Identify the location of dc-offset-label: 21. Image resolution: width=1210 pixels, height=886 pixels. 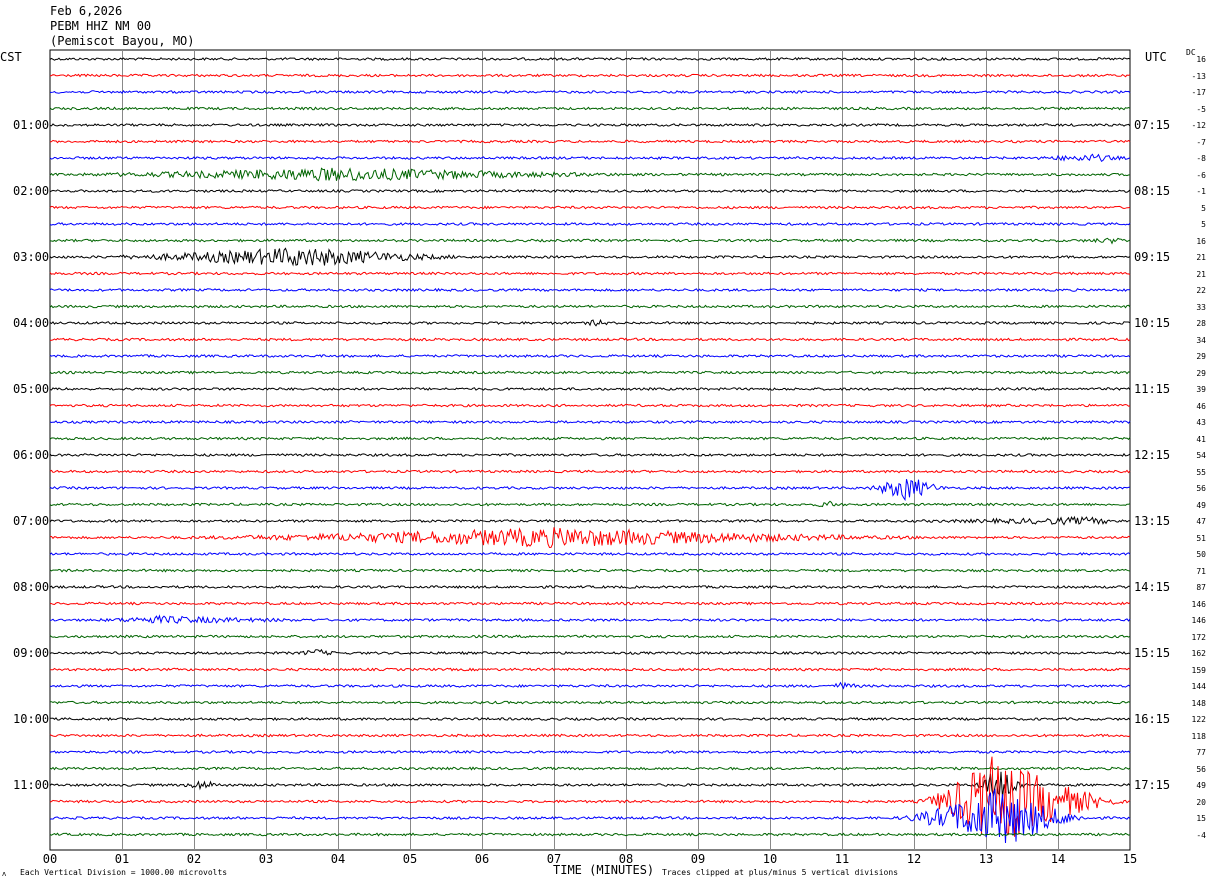
(1201, 257).